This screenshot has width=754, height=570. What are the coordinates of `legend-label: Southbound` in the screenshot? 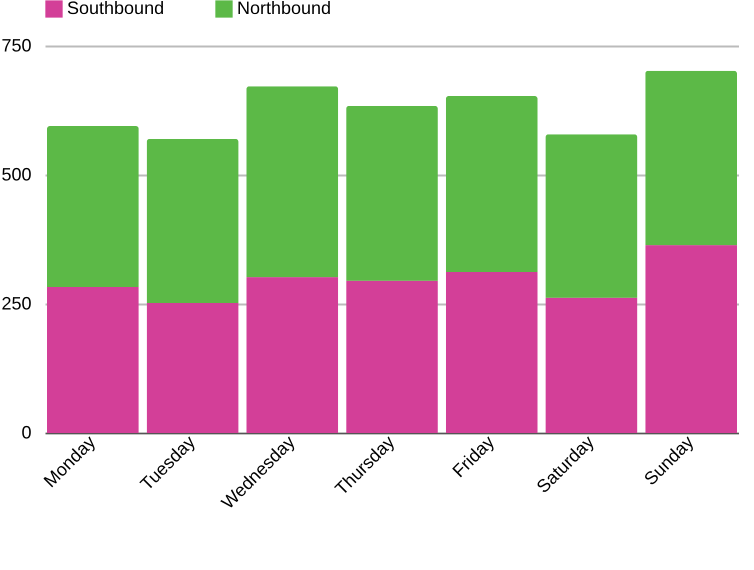 It's located at (115, 9).